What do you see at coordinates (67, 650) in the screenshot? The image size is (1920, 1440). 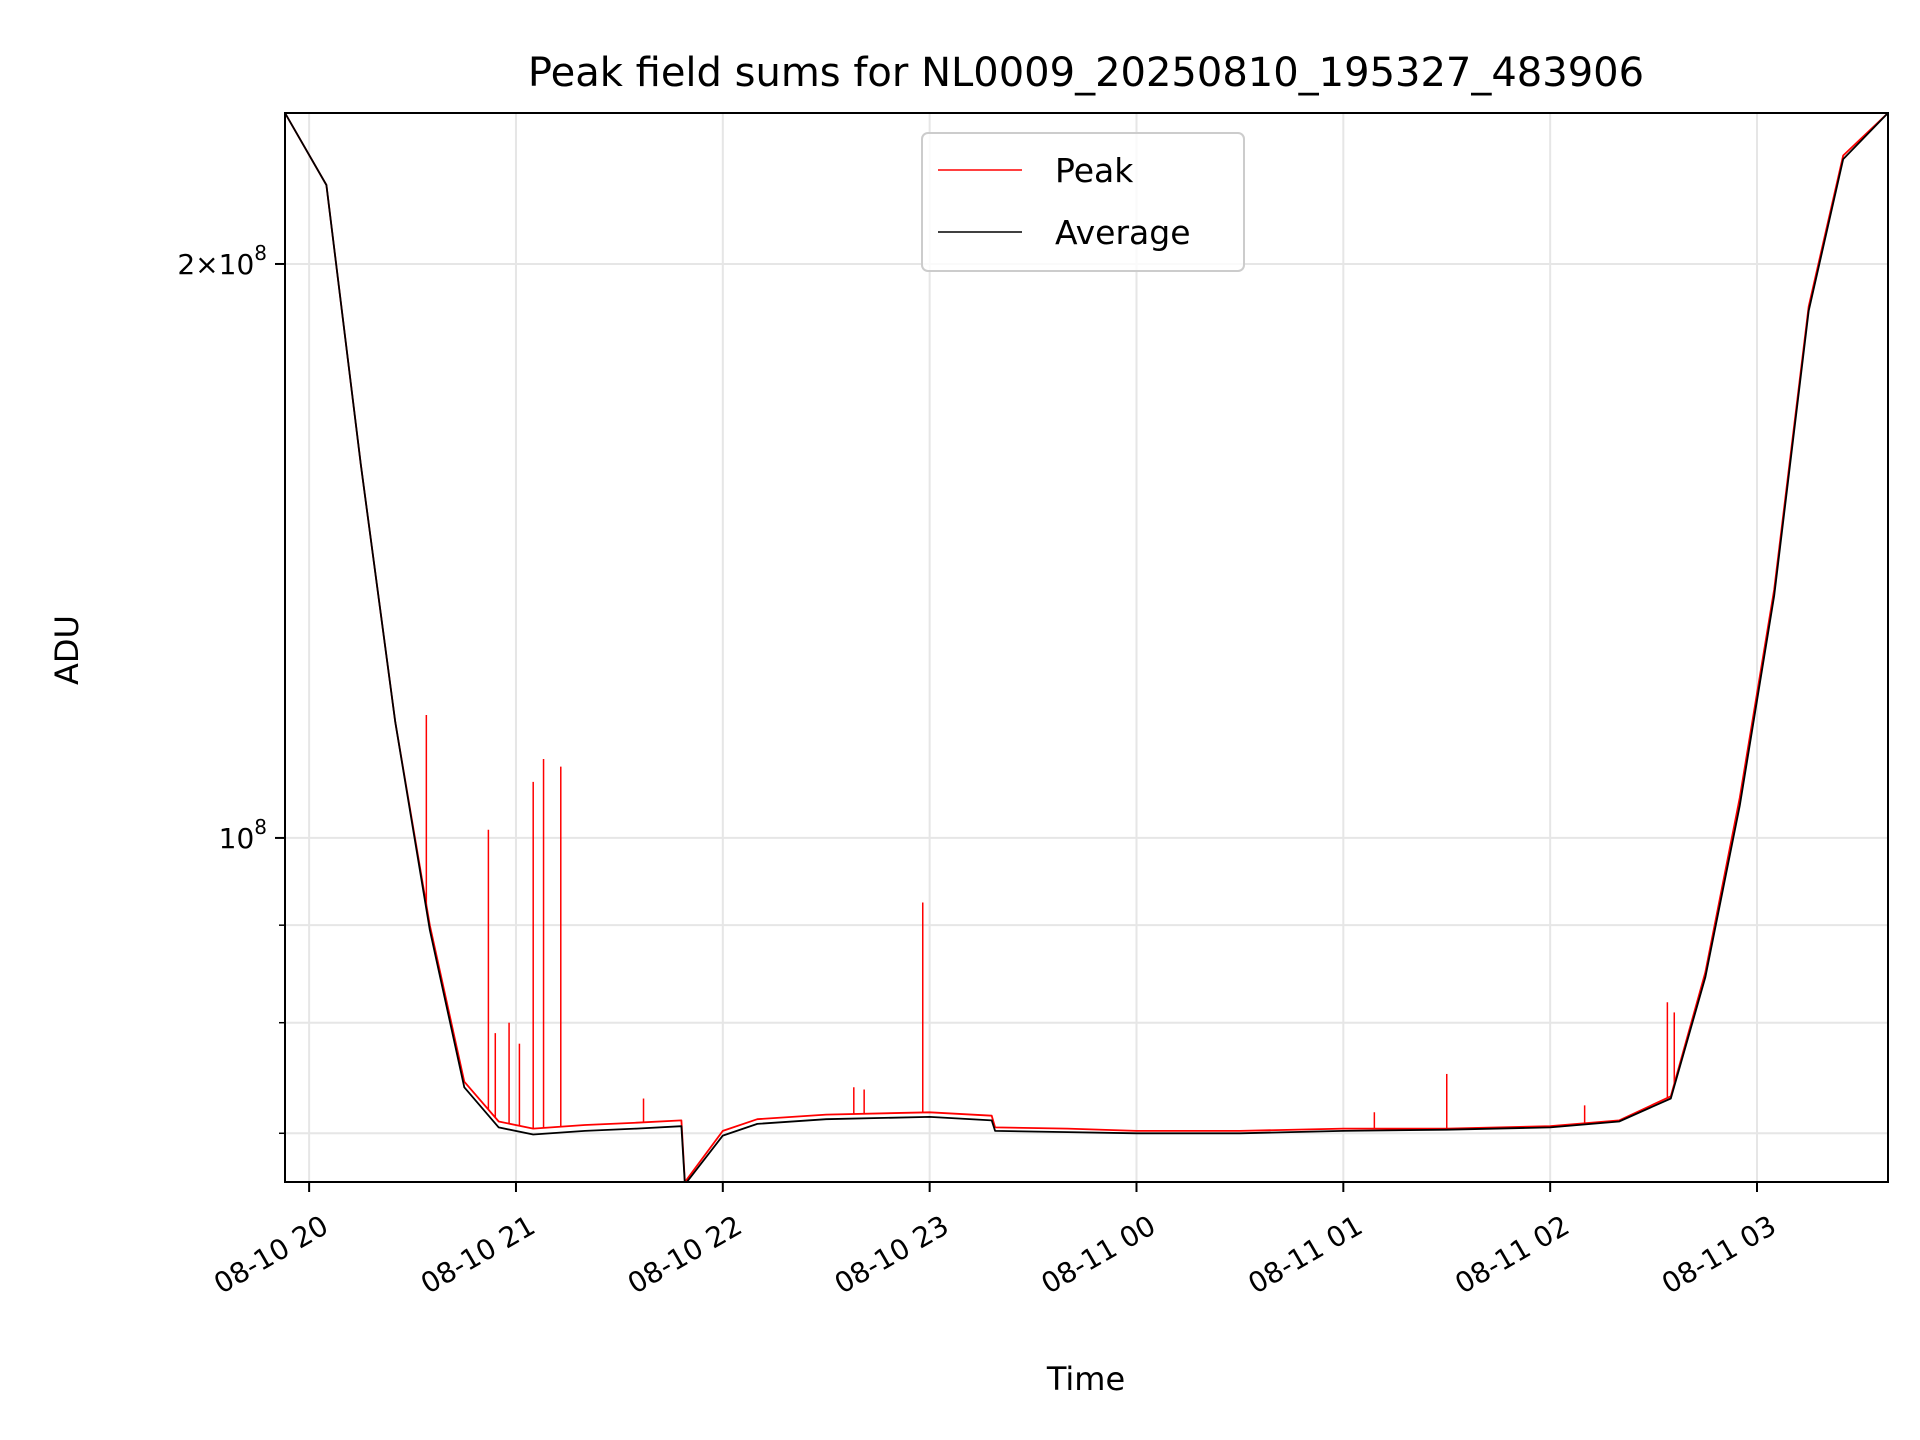 I see `y-axis-label: ADU` at bounding box center [67, 650].